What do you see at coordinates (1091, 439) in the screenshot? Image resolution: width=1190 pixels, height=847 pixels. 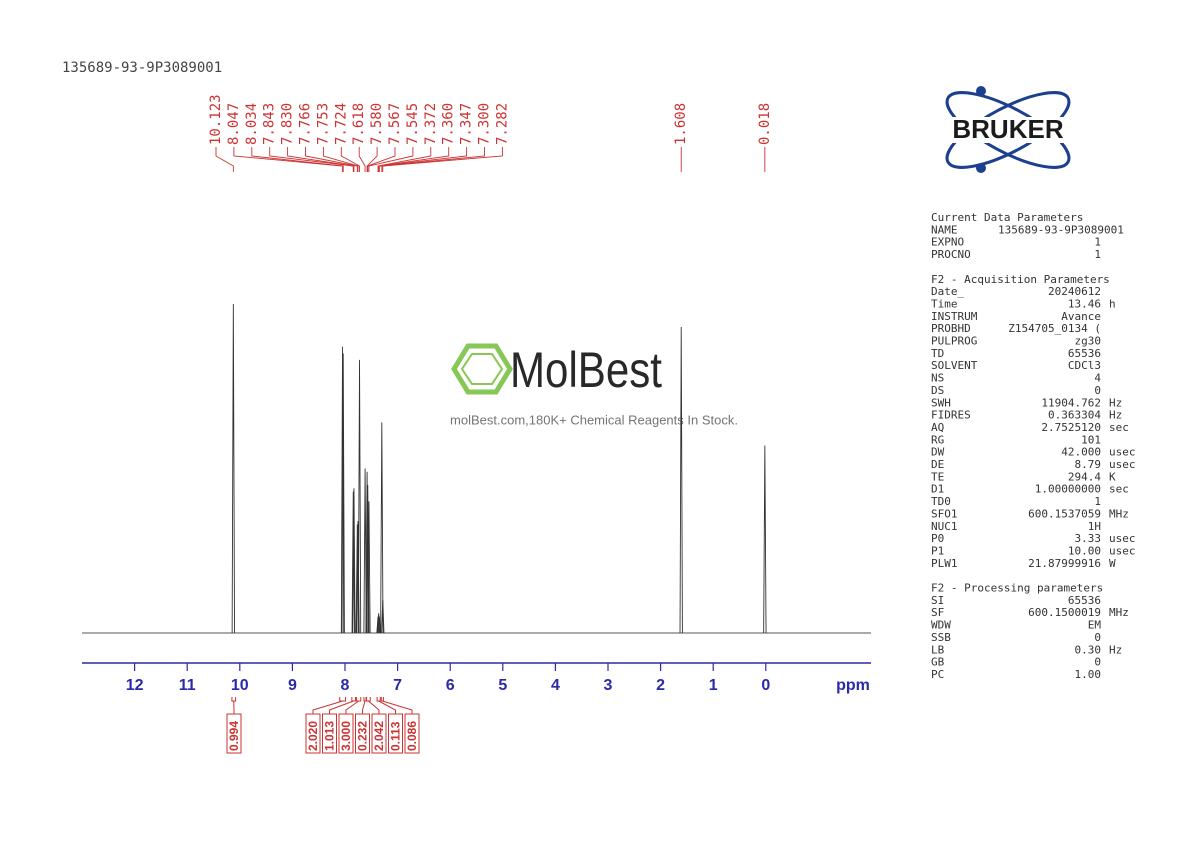 I see `param-value: 101` at bounding box center [1091, 439].